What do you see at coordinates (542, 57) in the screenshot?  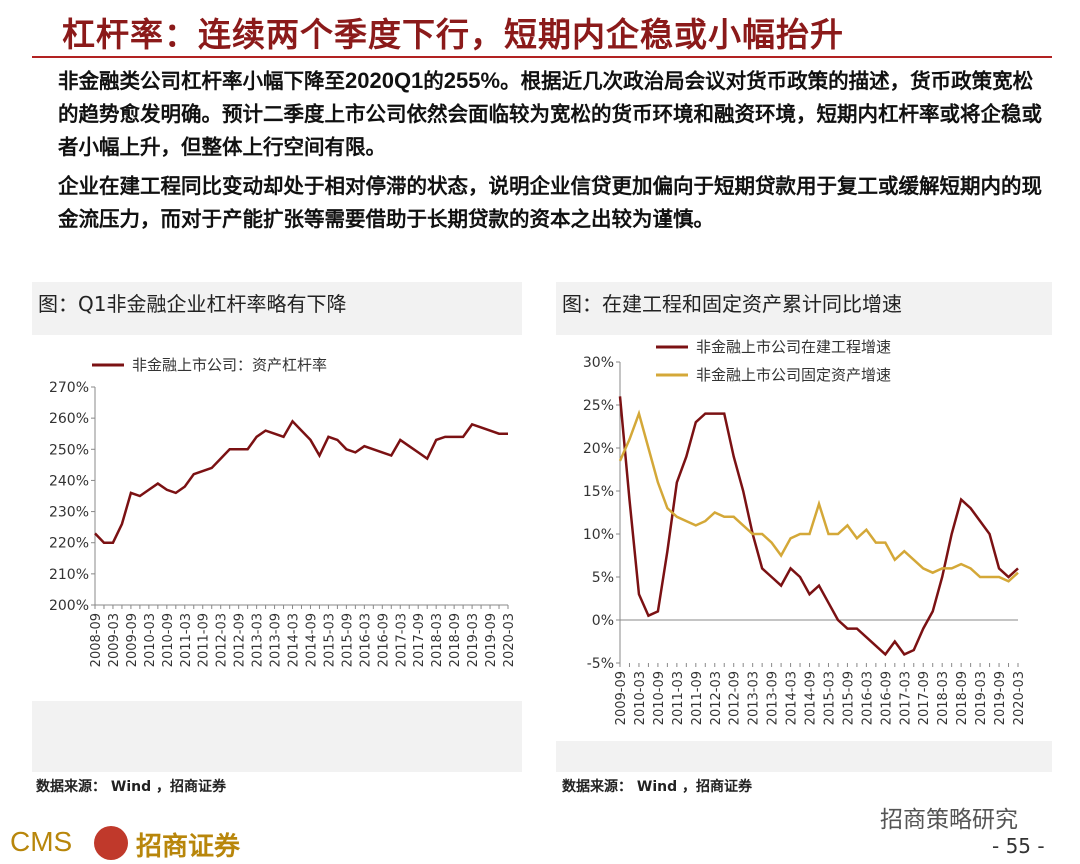 I see `rule` at bounding box center [542, 57].